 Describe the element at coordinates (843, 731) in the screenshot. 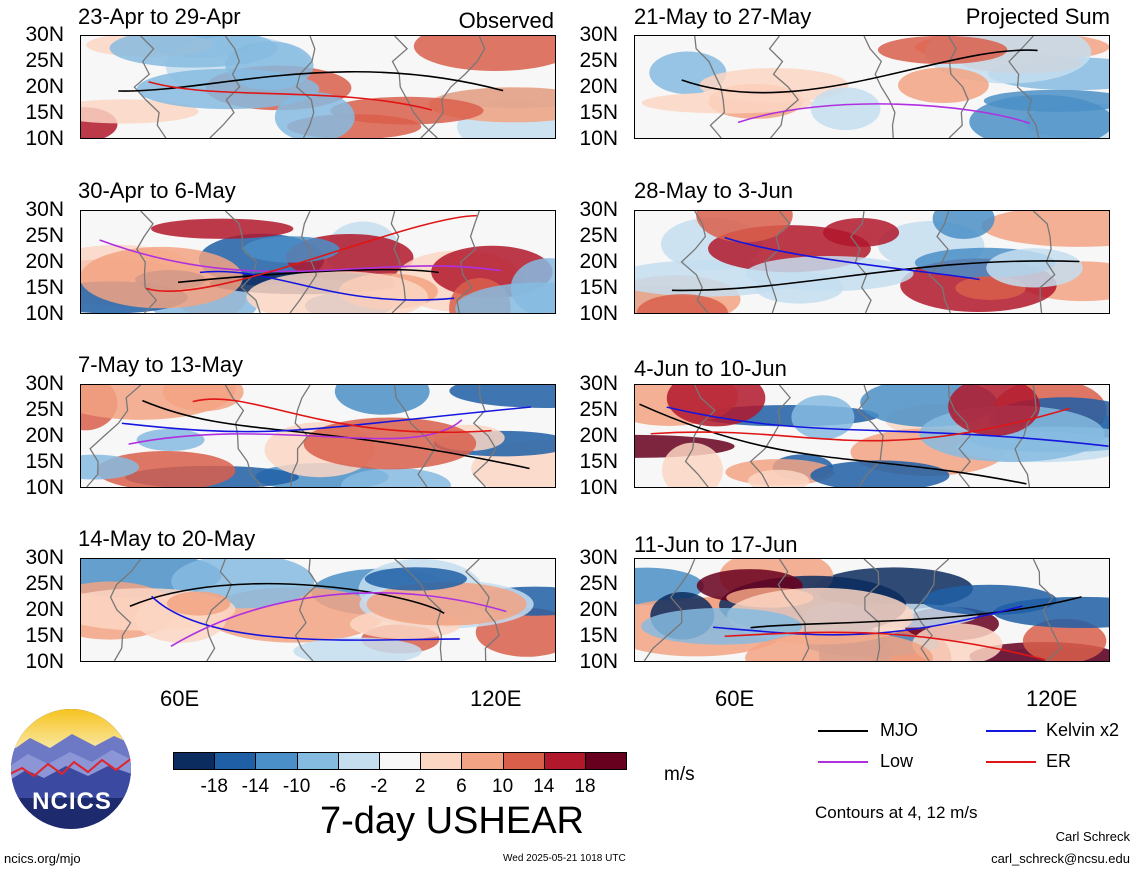

I see `legend-line-mjo` at that location.